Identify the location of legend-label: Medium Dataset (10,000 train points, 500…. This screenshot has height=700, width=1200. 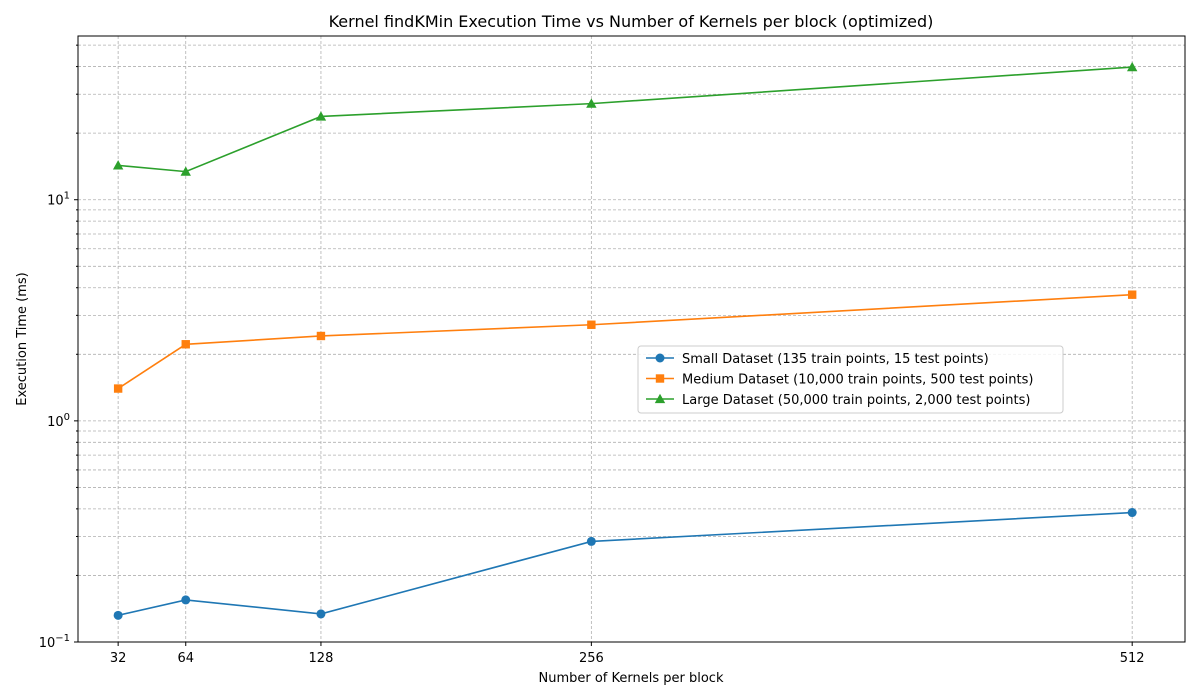
(857, 380).